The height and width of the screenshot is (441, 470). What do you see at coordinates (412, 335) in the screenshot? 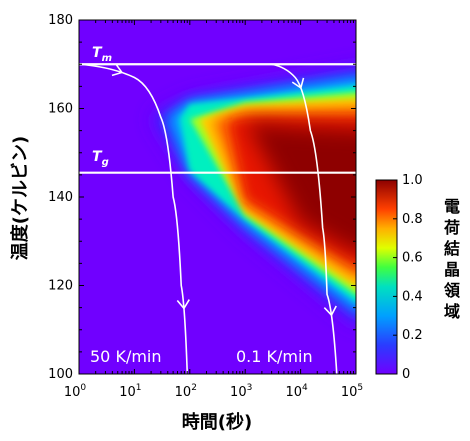
I see `colorbar-tick-label: 0.2` at bounding box center [412, 335].